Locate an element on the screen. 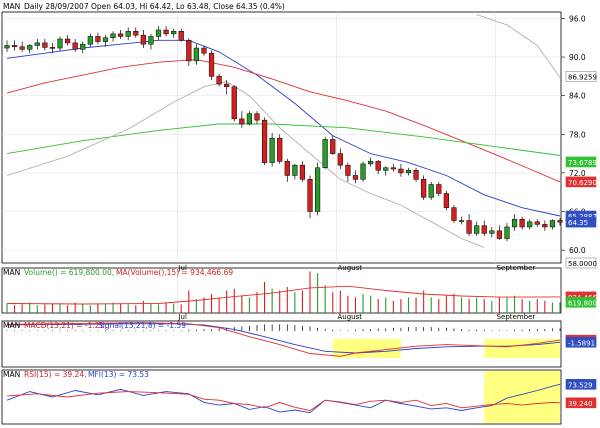 This screenshot has width=600, height=428. rsi-header-mfi: MFI(13) = 73.53 is located at coordinates (118, 374).